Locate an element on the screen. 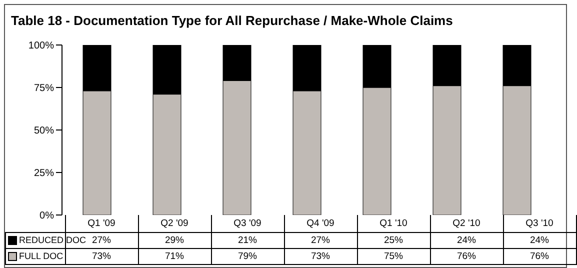 Image resolution: width=577 pixels, height=268 pixels. data-label: 71% is located at coordinates (174, 256).